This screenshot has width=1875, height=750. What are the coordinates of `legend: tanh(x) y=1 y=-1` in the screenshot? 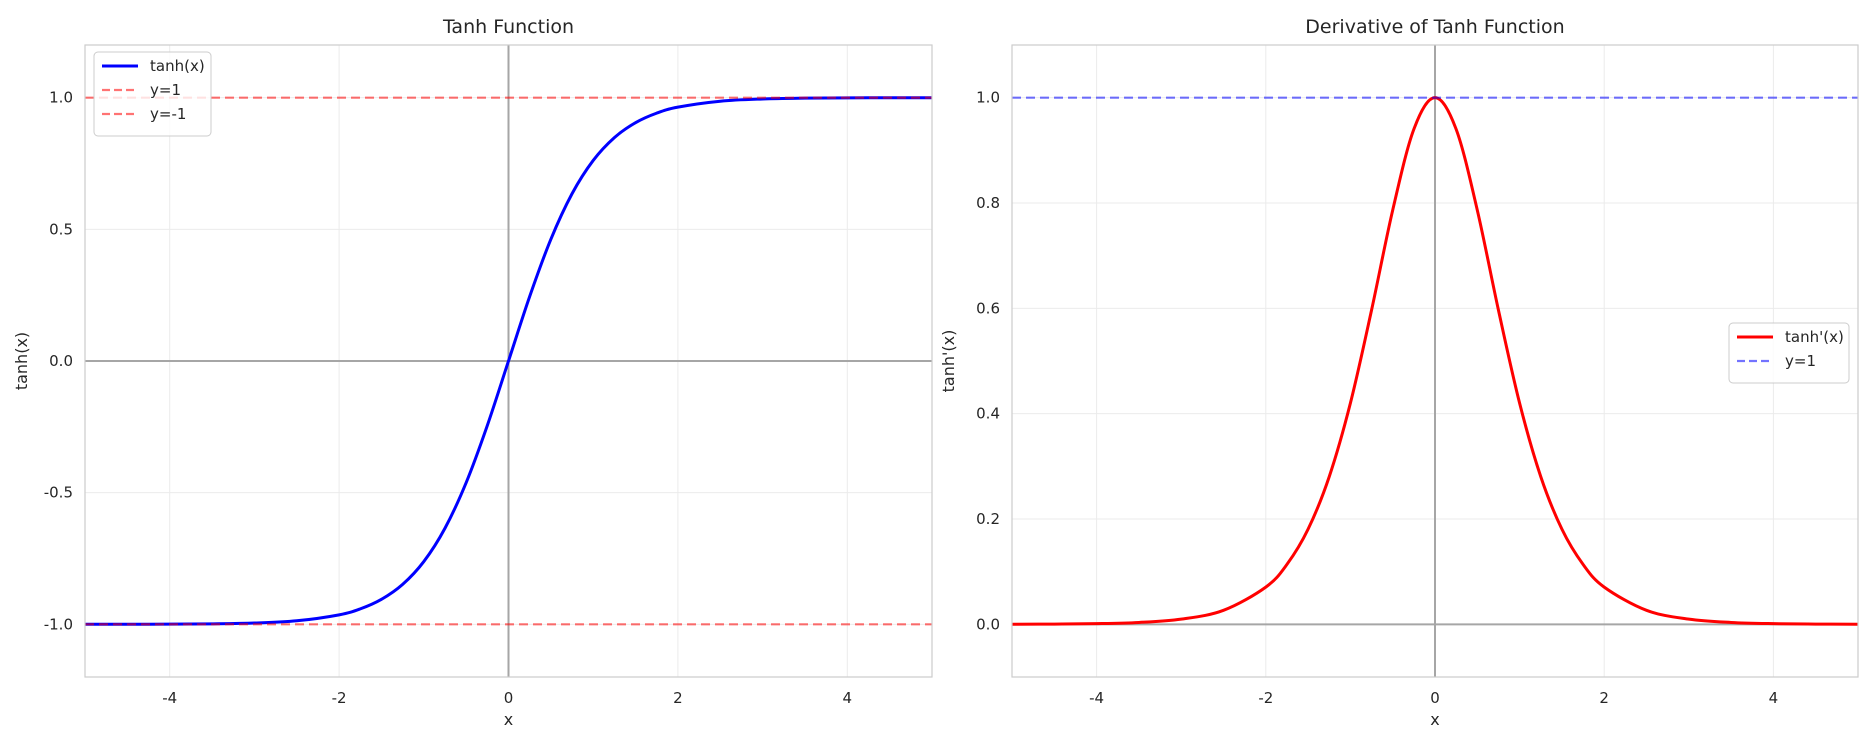 It's located at (152, 94).